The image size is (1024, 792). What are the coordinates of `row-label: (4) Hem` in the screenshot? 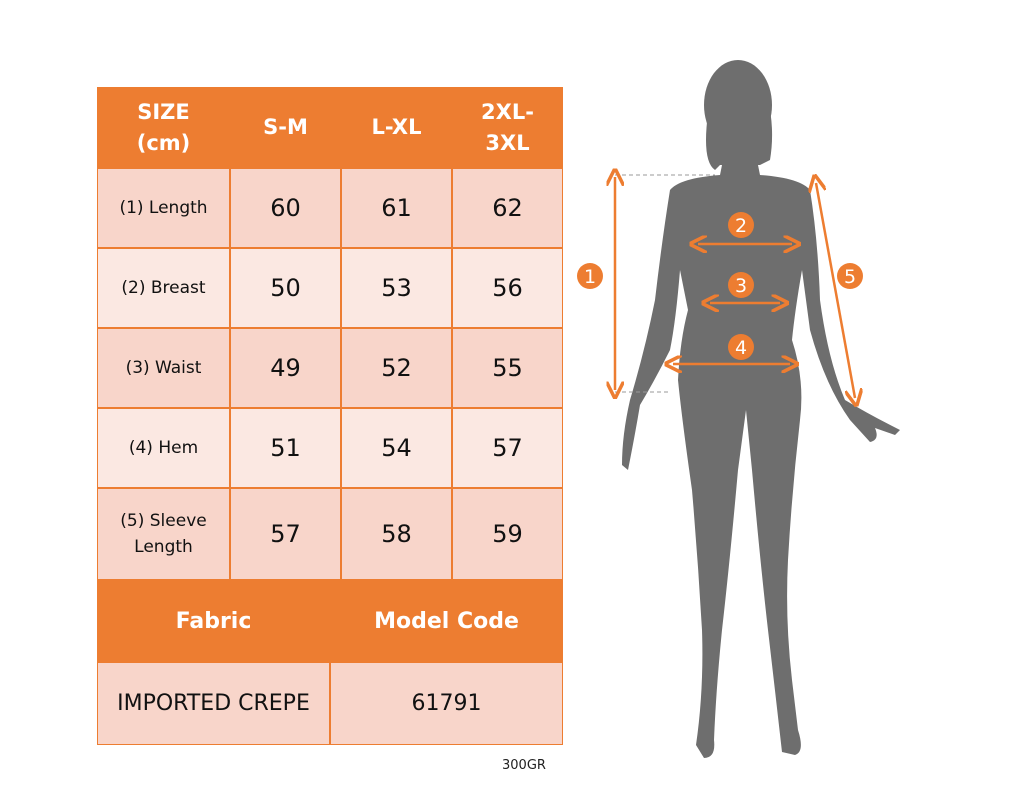 It's located at (163, 448).